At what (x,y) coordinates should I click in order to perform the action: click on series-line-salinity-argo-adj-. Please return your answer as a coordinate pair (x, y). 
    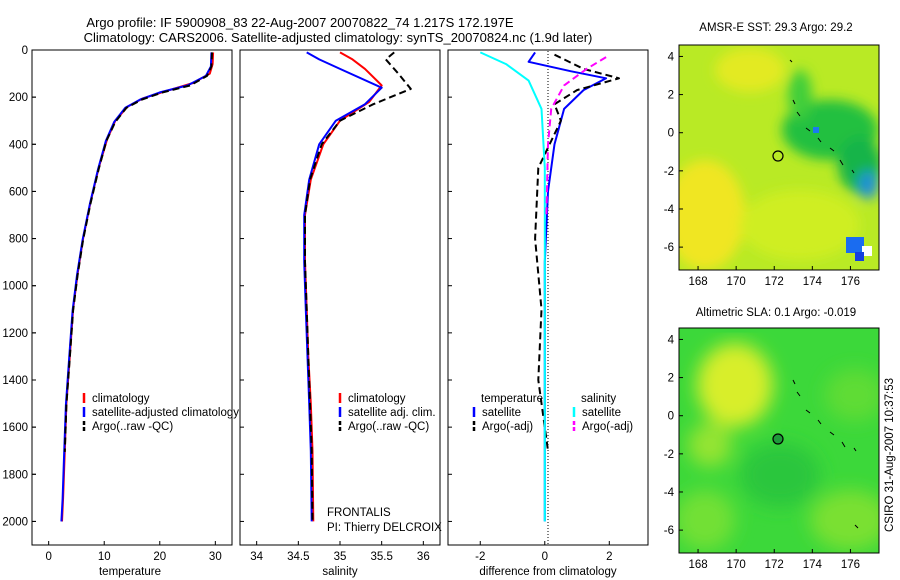
    Looking at the image, I should click on (576, 136).